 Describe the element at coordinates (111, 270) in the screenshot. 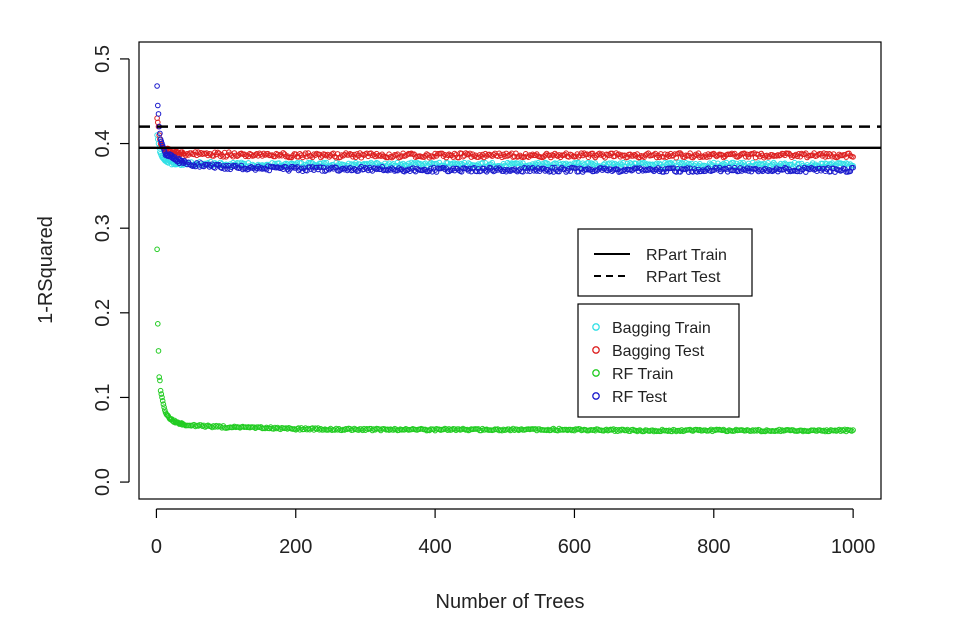

I see `y-axis: 0.0 0.1 0.2 0.3 0.4 0.5` at that location.